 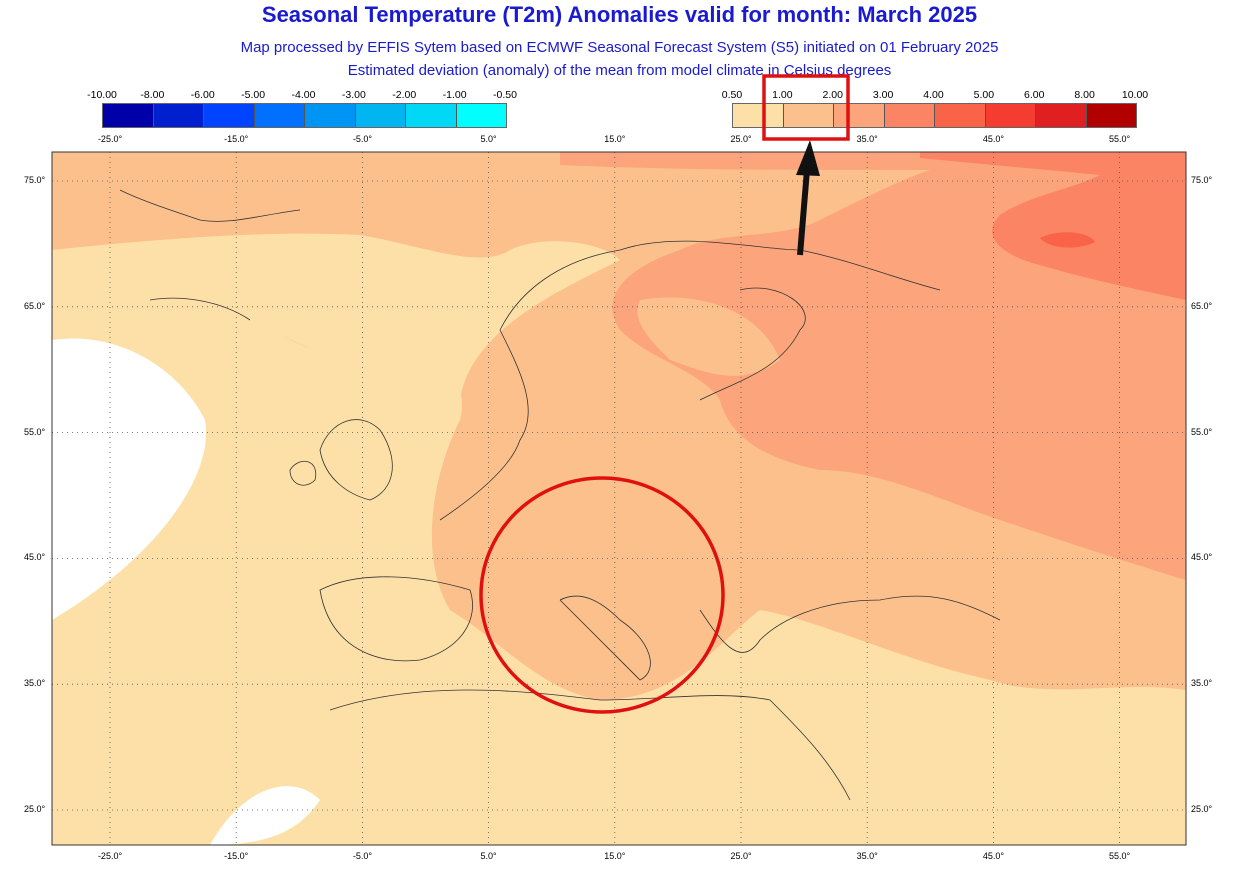 What do you see at coordinates (1067, 240) in the screenshot?
I see `anomaly-4-5-patch` at bounding box center [1067, 240].